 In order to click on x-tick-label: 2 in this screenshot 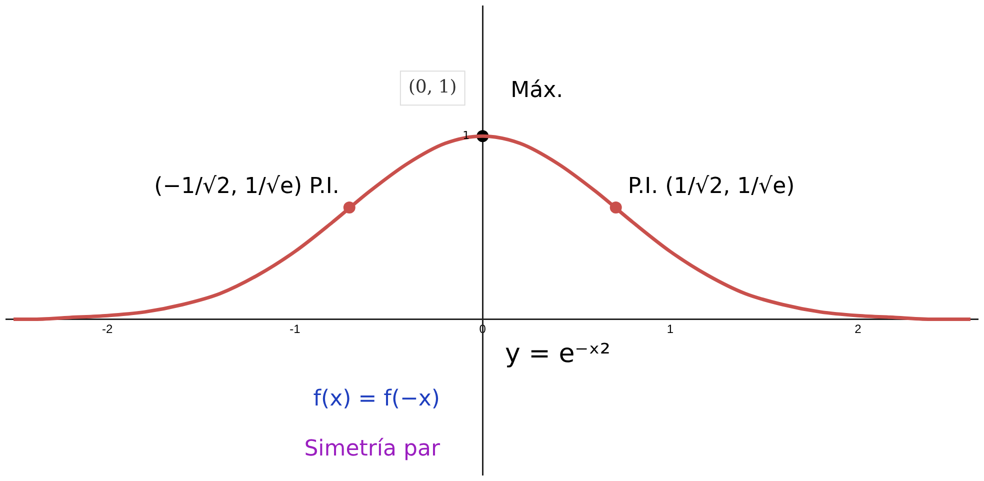, I will do `click(858, 329)`.